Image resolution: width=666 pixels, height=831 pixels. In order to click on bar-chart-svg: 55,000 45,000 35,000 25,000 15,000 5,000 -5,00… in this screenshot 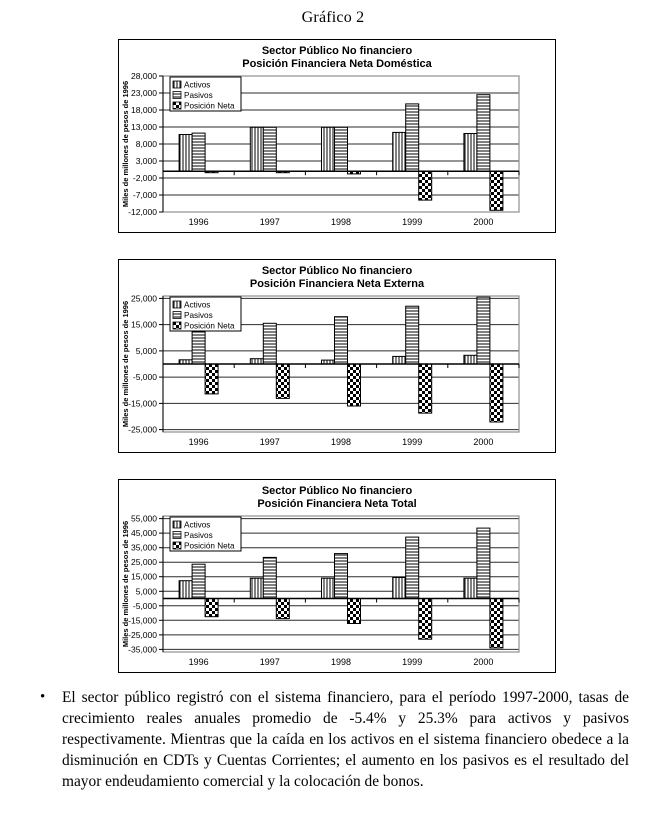, I will do `click(320, 590)`.